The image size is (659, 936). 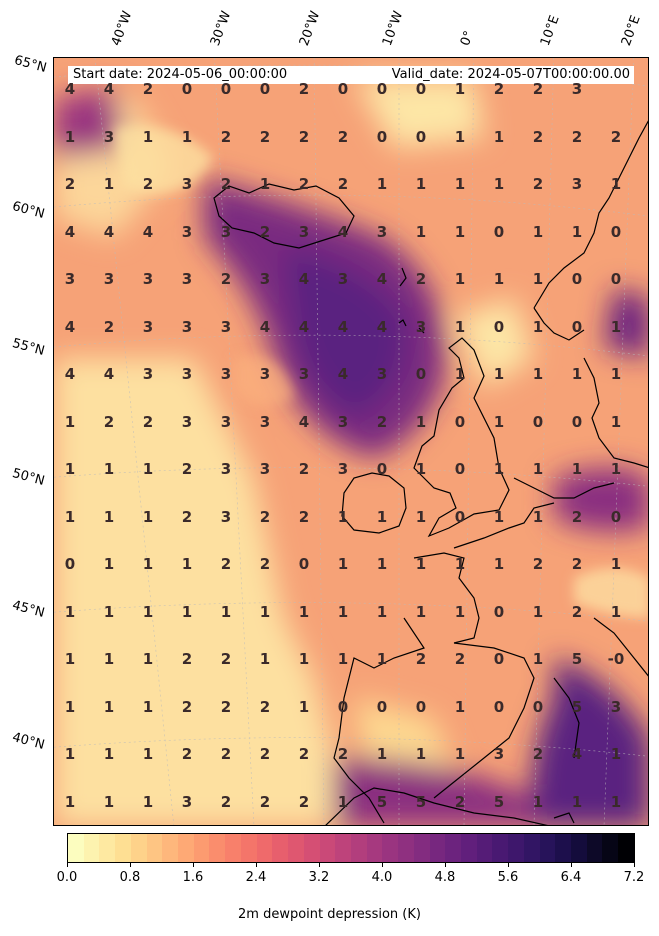 I want to click on valid-date-label: Valid_date: 2024-05-07T00:00:00.00, so click(x=510, y=74).